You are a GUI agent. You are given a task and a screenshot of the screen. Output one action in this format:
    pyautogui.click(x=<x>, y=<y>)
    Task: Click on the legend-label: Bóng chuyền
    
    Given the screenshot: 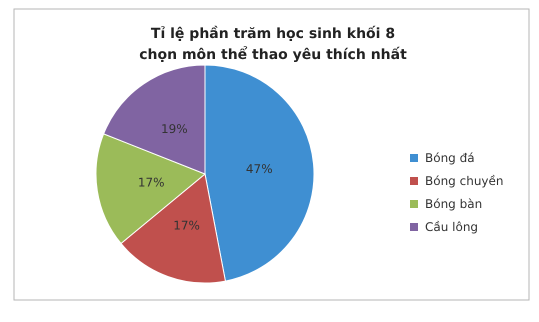 What is the action you would take?
    pyautogui.click(x=464, y=181)
    